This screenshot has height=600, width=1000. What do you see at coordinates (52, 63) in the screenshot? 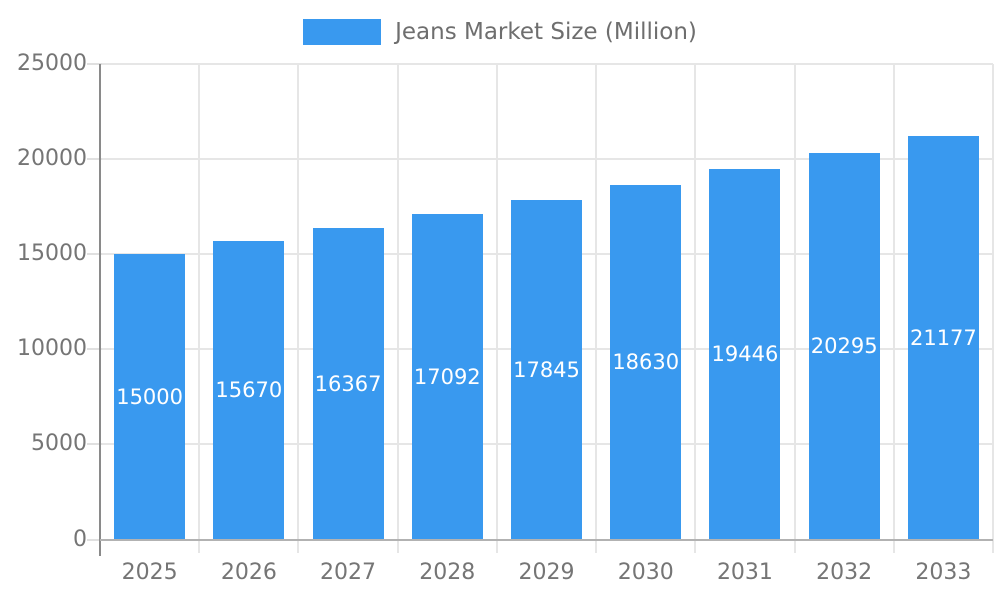
I see `y-axis-label: 25000` at bounding box center [52, 63].